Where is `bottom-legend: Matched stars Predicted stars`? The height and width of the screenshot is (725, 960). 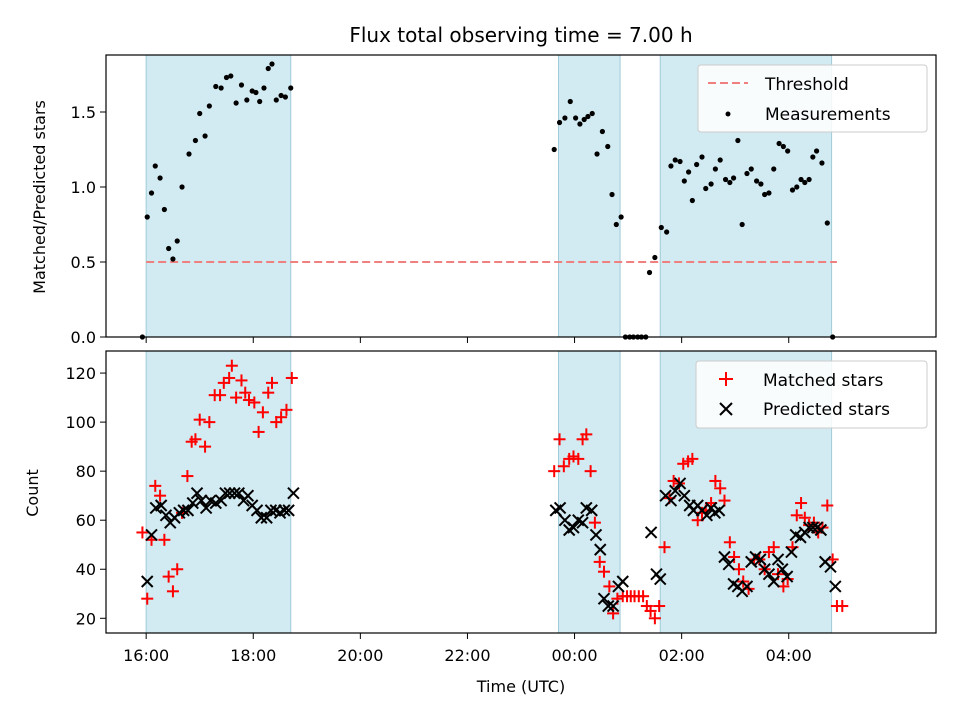
bottom-legend: Matched stars Predicted stars is located at coordinates (811, 394).